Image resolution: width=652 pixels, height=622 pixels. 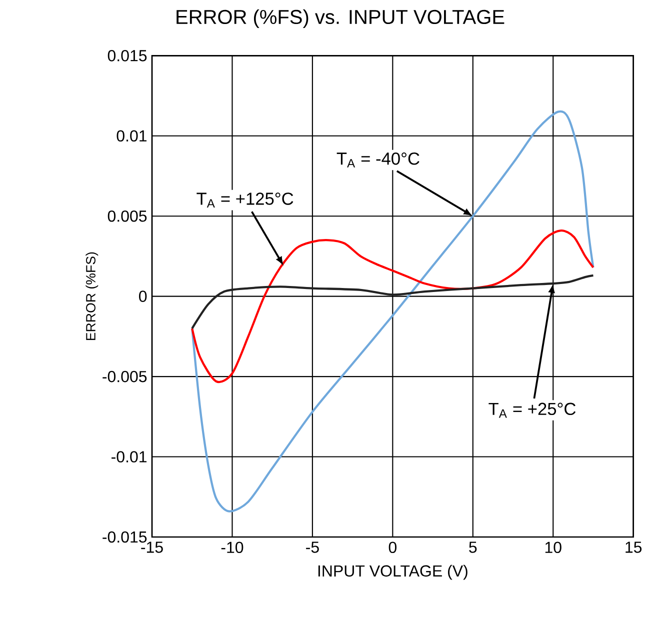 I want to click on annotation: T$_{A}$ = +25°C, so click(x=532, y=410).